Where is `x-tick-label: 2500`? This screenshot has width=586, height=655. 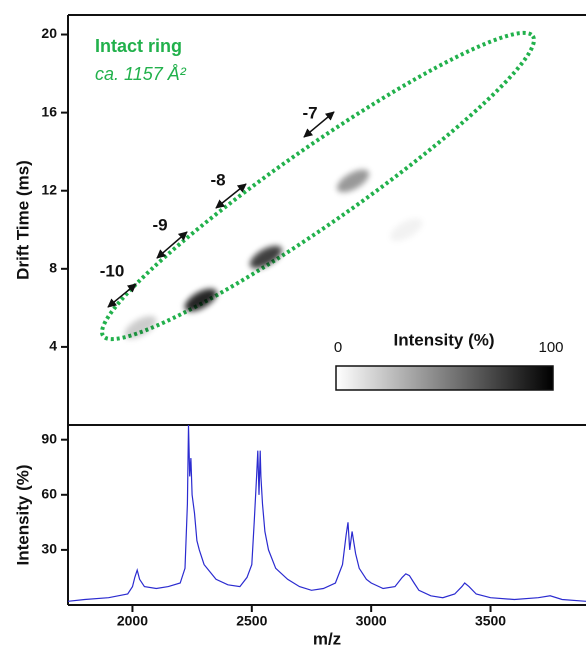 x-tick-label: 2500 is located at coordinates (251, 621).